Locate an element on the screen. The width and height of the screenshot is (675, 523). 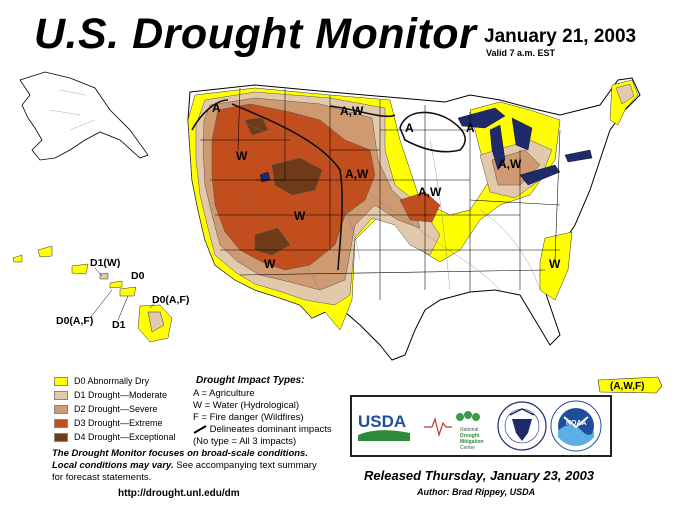
impact-agriculture: A = Agriculture is located at coordinates (224, 393).